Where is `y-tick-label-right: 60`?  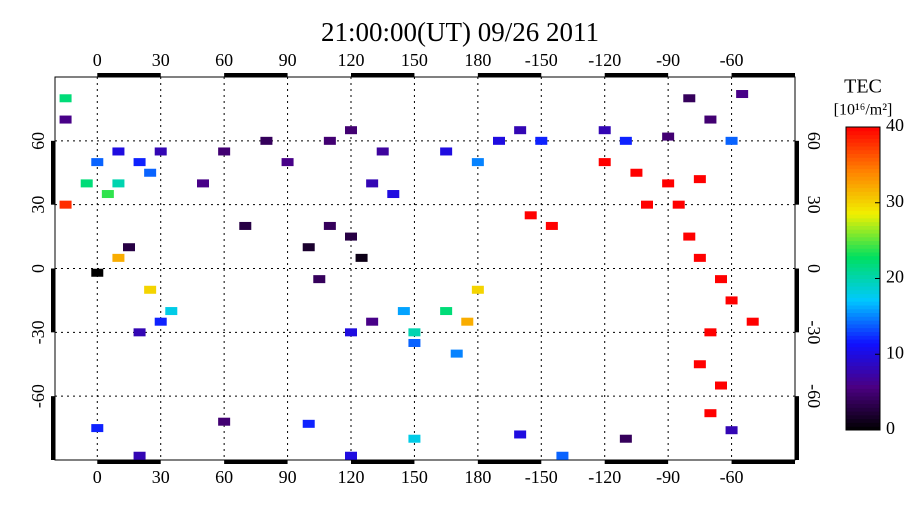
y-tick-label-right: 60 is located at coordinates (814, 141).